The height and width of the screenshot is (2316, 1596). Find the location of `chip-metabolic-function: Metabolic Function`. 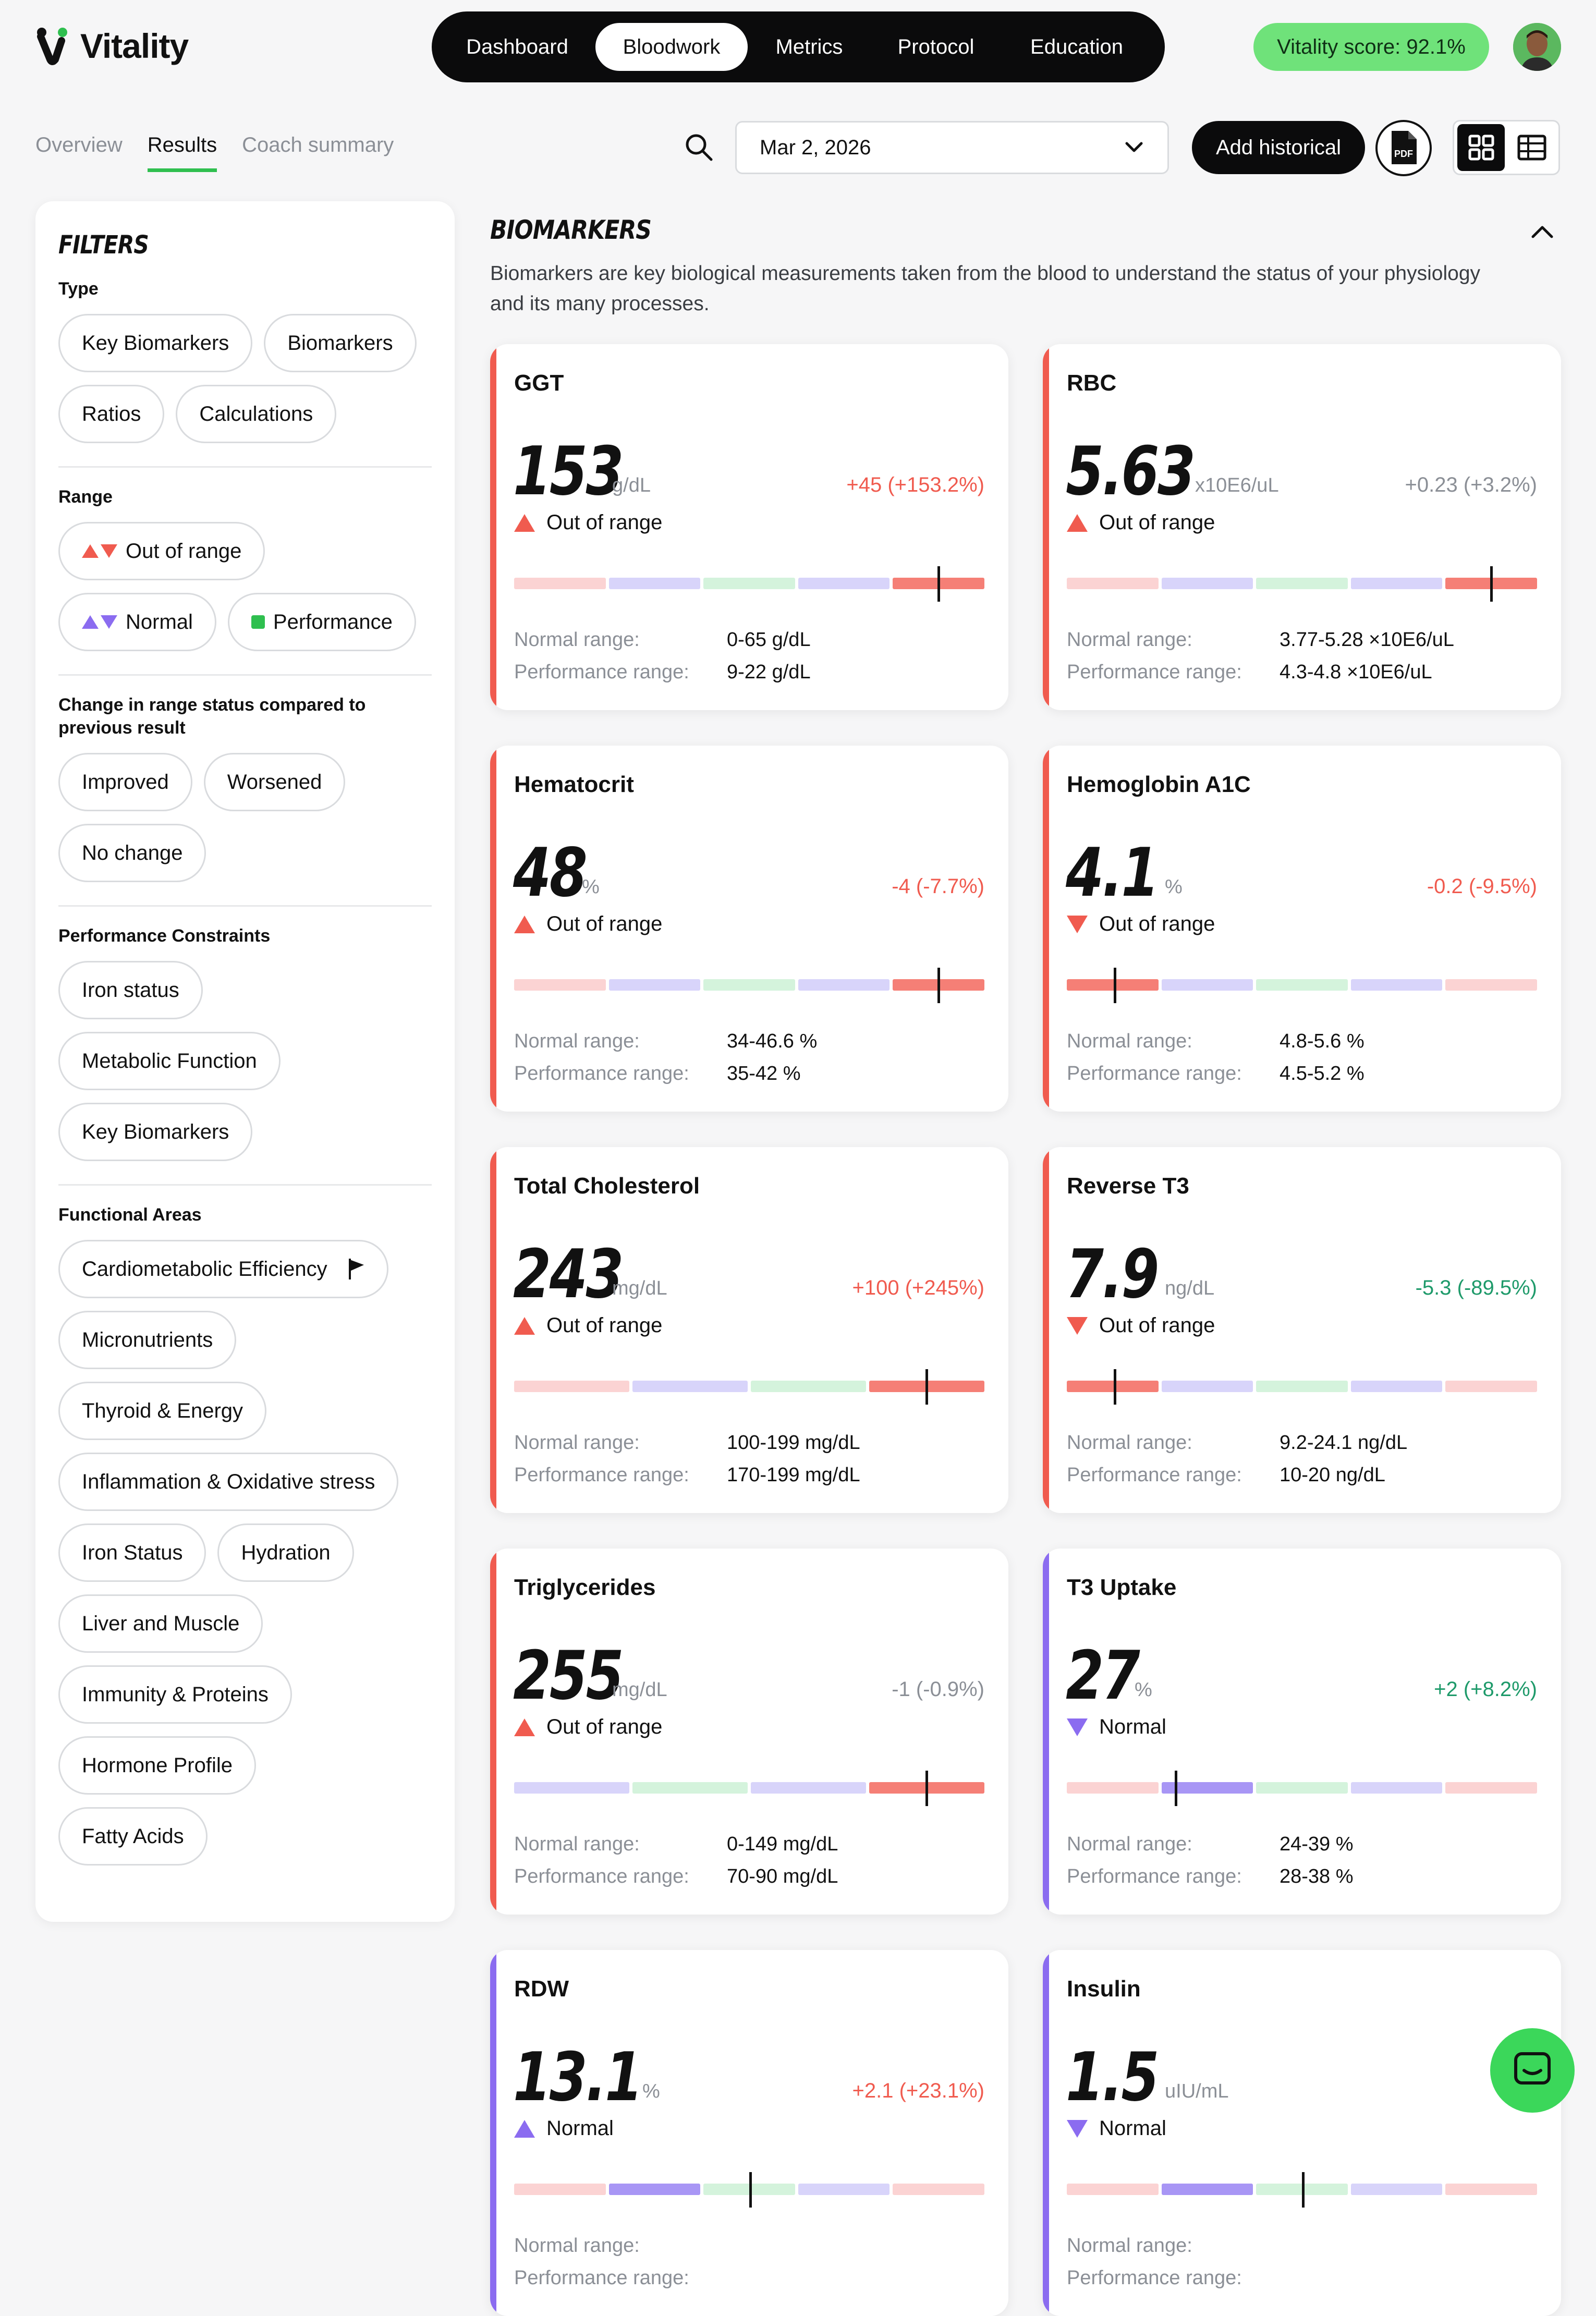

chip-metabolic-function: Metabolic Function is located at coordinates (170, 1061).